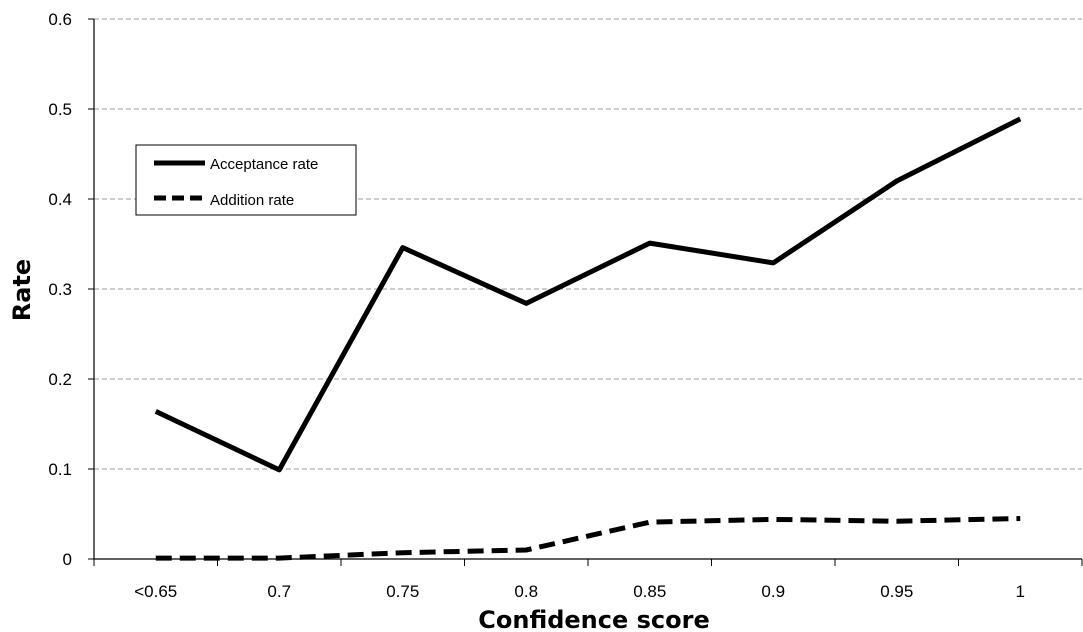 This screenshot has width=1083, height=632. Describe the element at coordinates (279, 591) in the screenshot. I see `x-tick-label: 0.7` at that location.